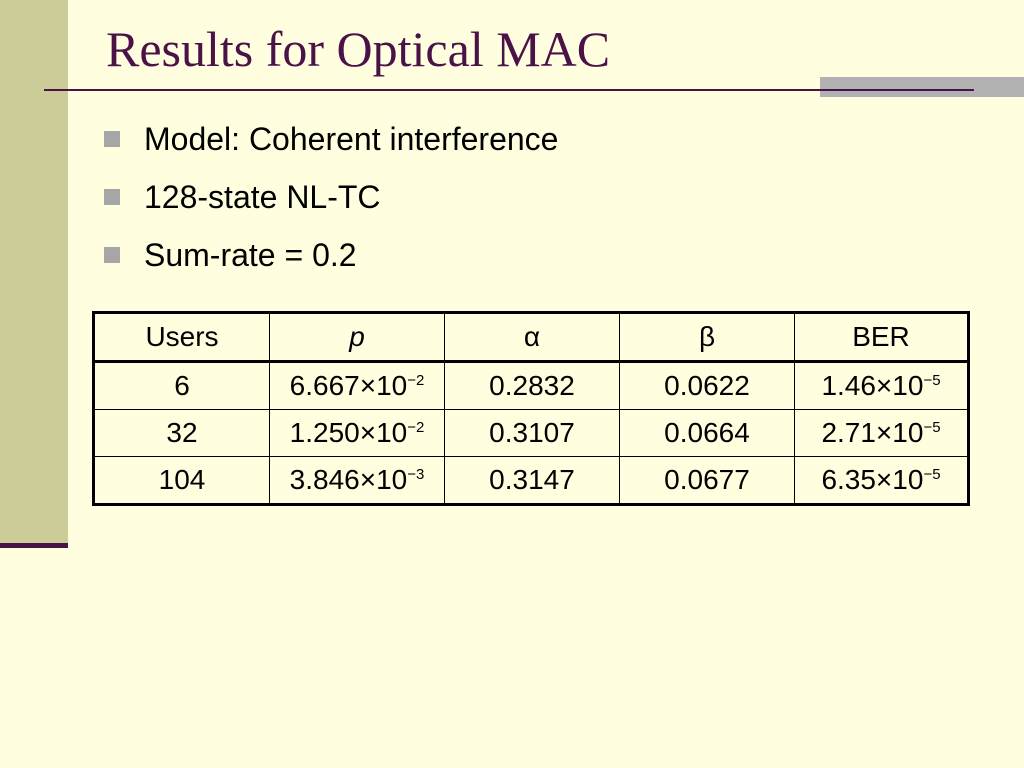 The height and width of the screenshot is (768, 1024). I want to click on table-row: 6 6.667×10⁻² 0.2832 0.0622 1.46×10⁻⁵, so click(531, 385).